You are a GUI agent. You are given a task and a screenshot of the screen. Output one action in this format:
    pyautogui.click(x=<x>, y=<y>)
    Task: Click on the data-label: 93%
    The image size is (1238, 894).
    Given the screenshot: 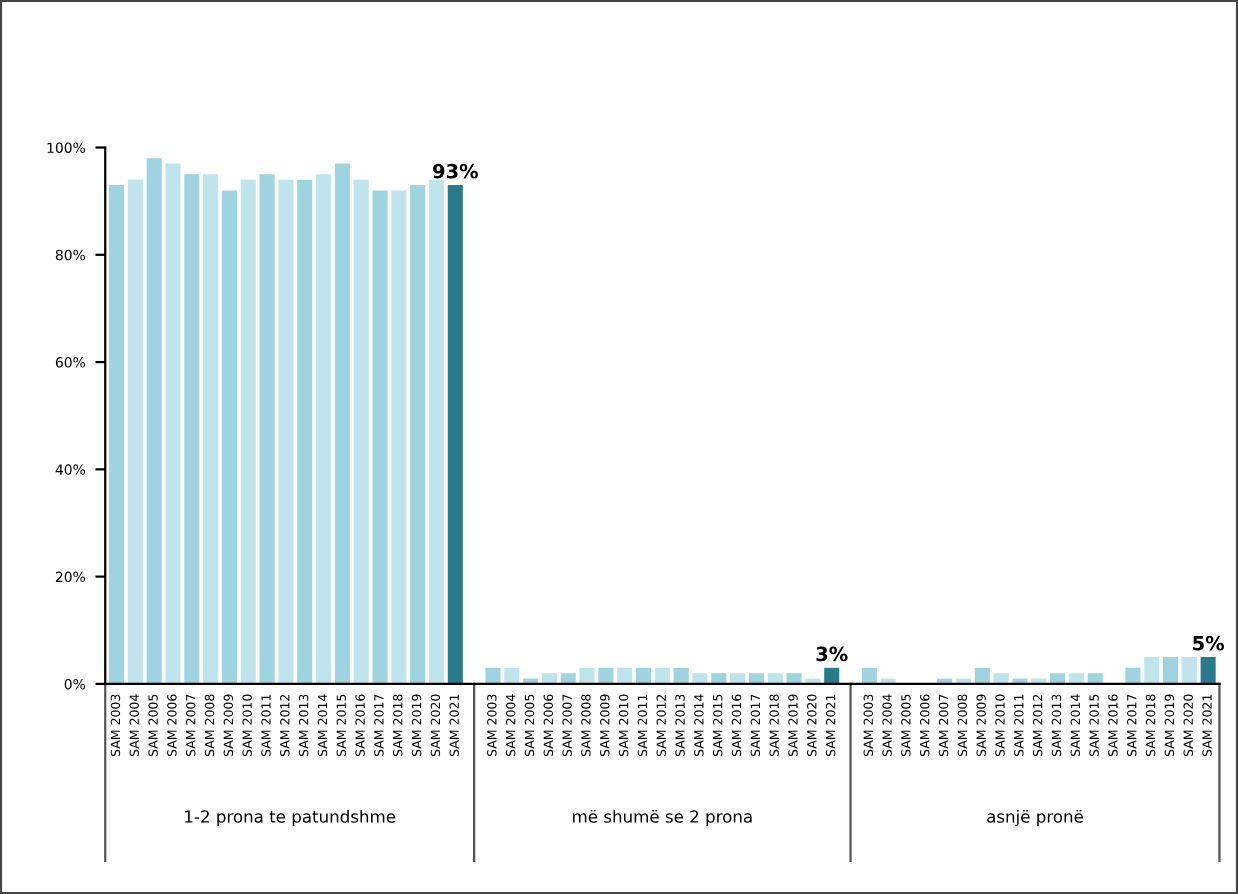 What is the action you would take?
    pyautogui.click(x=455, y=171)
    